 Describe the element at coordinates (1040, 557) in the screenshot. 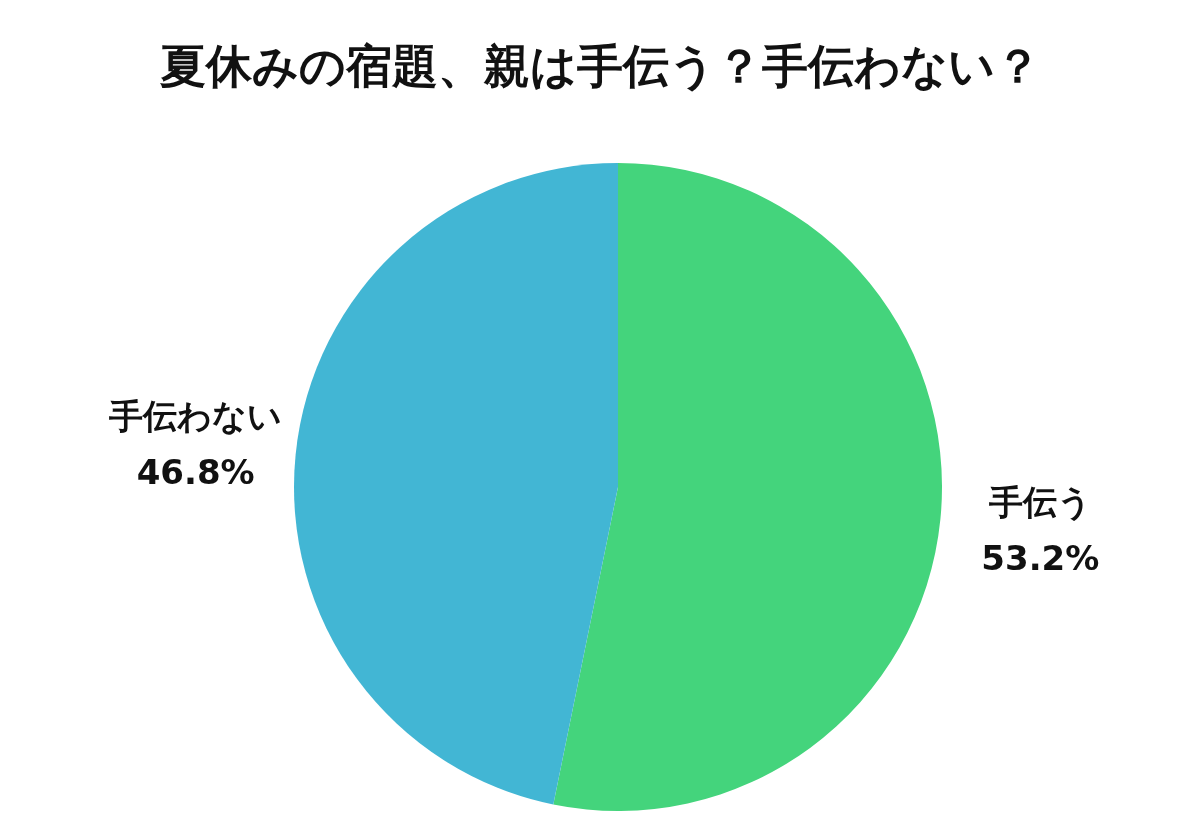

I see `data-label: 53.2%` at that location.